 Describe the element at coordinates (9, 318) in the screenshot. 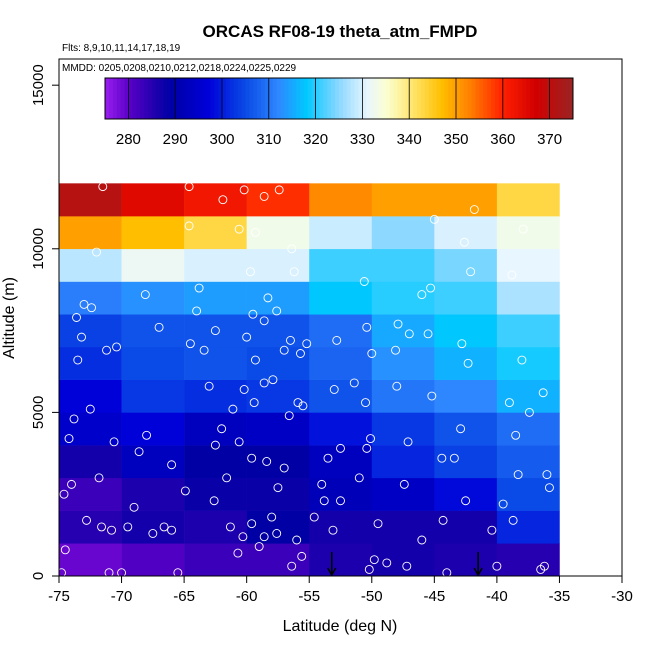

I see `y-axis-label: Altitude (m)` at that location.